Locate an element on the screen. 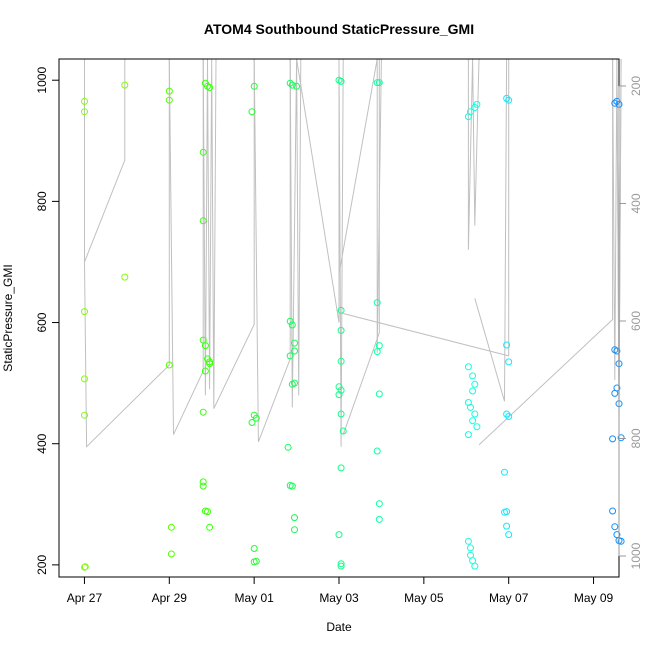 The height and width of the screenshot is (650, 650). y-tick-label-4: 1000 is located at coordinates (42, 80).